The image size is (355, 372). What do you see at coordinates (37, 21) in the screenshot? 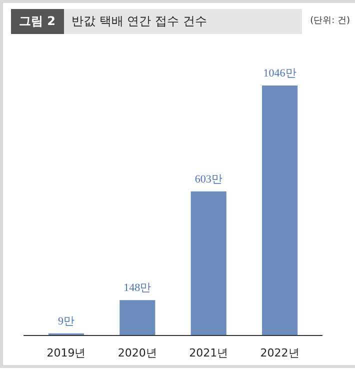
I see `chart-subtitle: 그림 2` at bounding box center [37, 21].